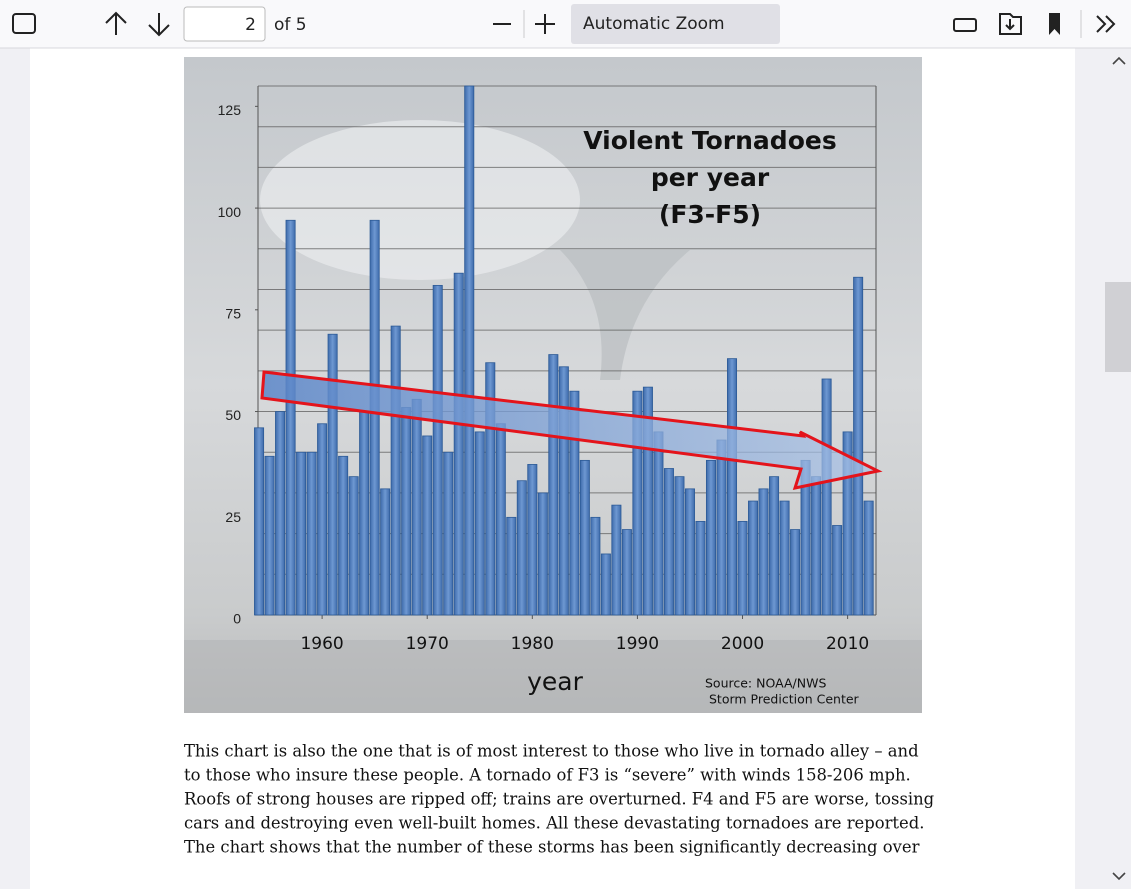  What do you see at coordinates (565, 24) in the screenshot?
I see `toolbar` at bounding box center [565, 24].